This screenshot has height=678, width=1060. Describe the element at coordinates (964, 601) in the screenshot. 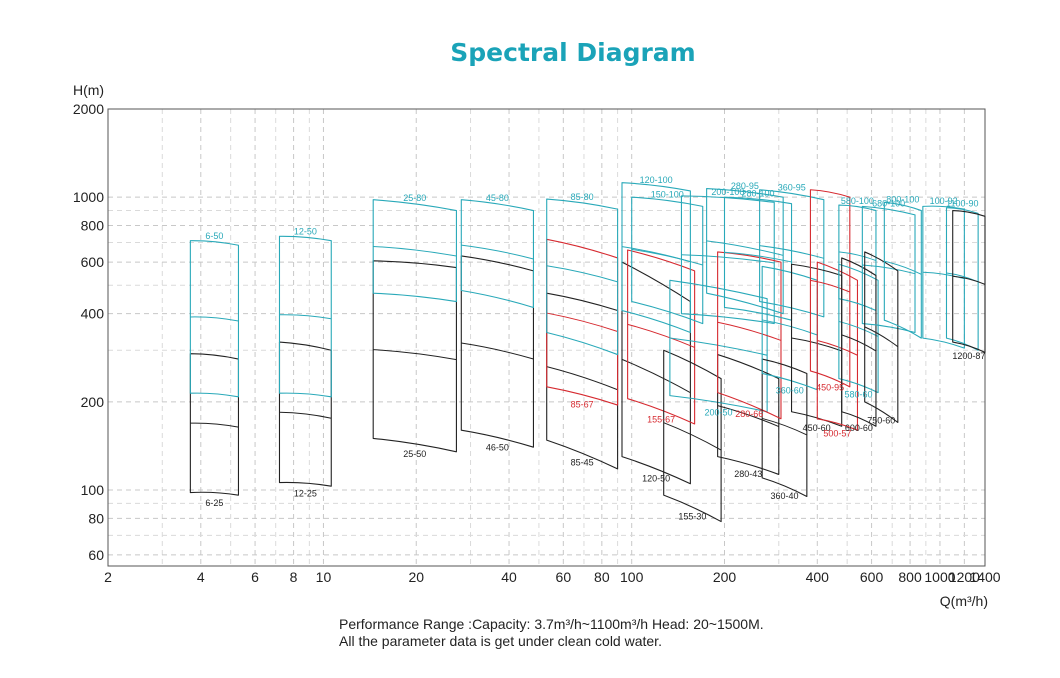

I see `x-axis-title: Q(m³/h)` at that location.